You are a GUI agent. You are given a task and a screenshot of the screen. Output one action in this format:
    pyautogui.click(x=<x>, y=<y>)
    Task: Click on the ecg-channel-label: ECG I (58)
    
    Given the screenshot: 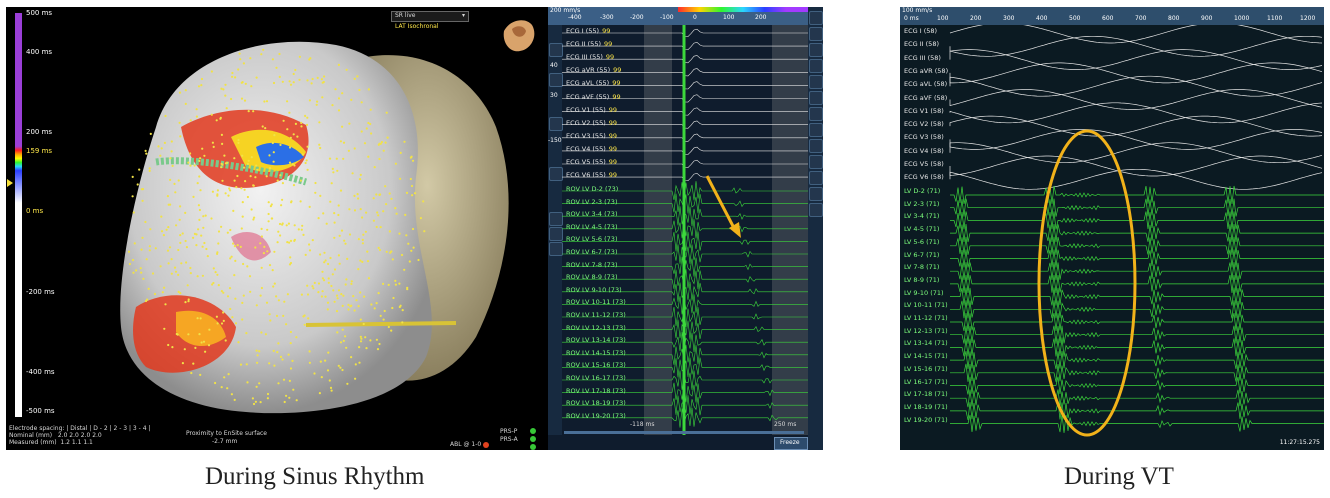 What is the action you would take?
    pyautogui.click(x=920, y=31)
    